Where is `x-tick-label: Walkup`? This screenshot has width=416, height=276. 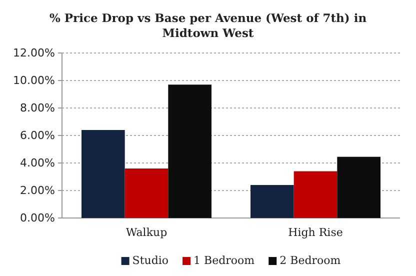 x-tick-label: Walkup is located at coordinates (147, 232).